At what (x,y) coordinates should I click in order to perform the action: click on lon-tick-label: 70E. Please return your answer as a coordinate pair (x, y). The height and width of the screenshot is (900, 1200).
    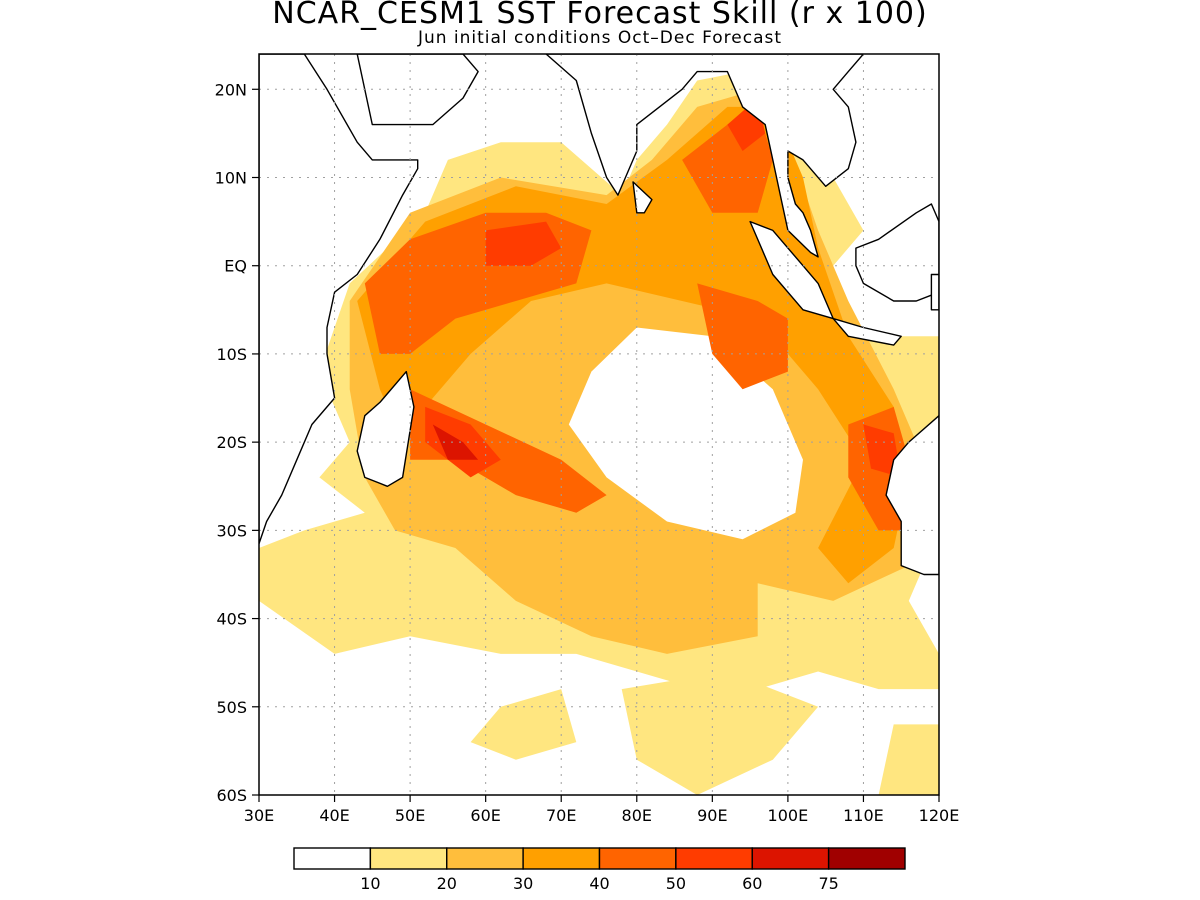
    Looking at the image, I should click on (561, 815).